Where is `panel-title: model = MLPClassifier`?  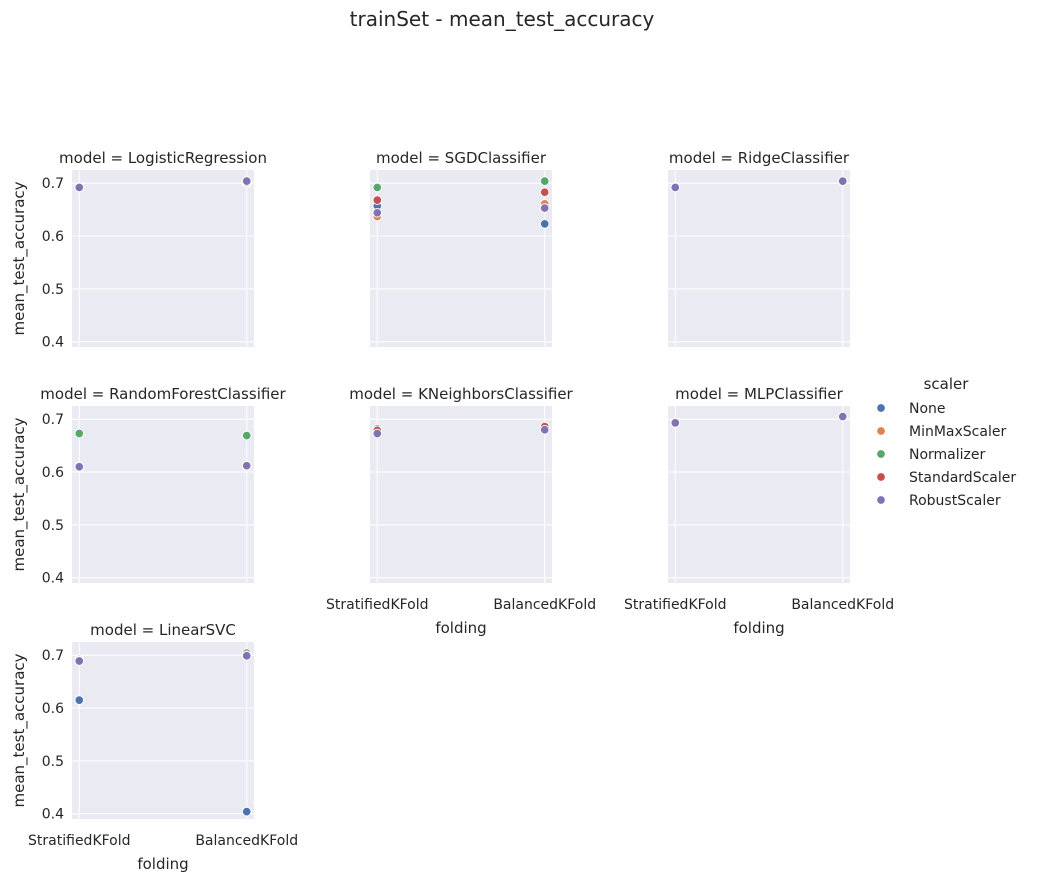
panel-title: model = MLPClassifier is located at coordinates (759, 394).